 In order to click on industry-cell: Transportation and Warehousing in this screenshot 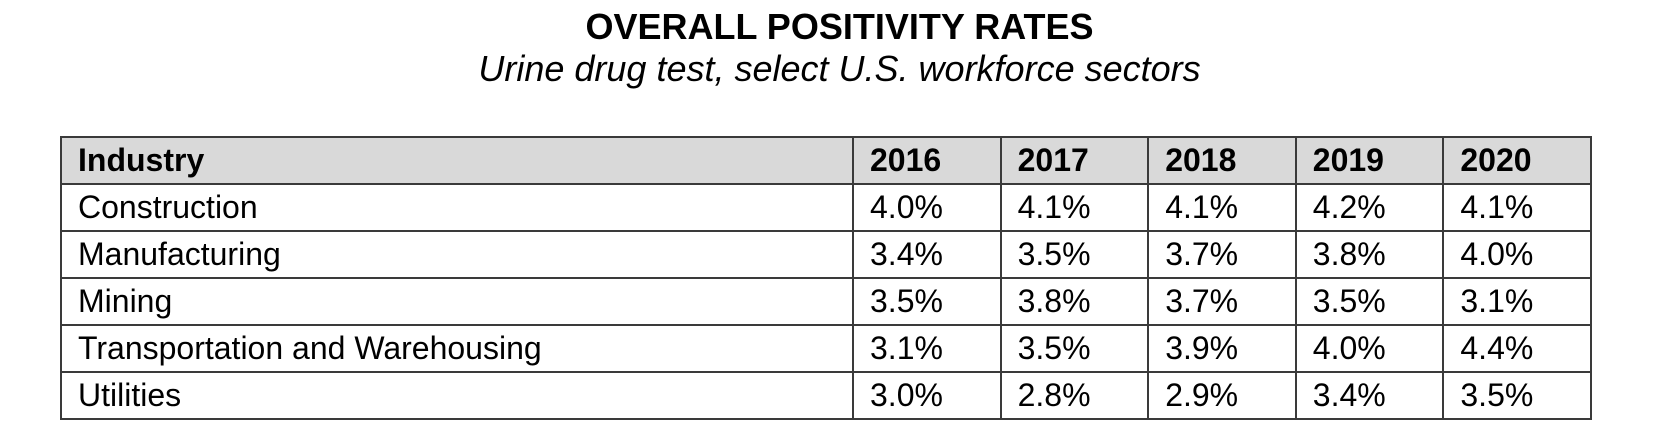, I will do `click(457, 348)`.